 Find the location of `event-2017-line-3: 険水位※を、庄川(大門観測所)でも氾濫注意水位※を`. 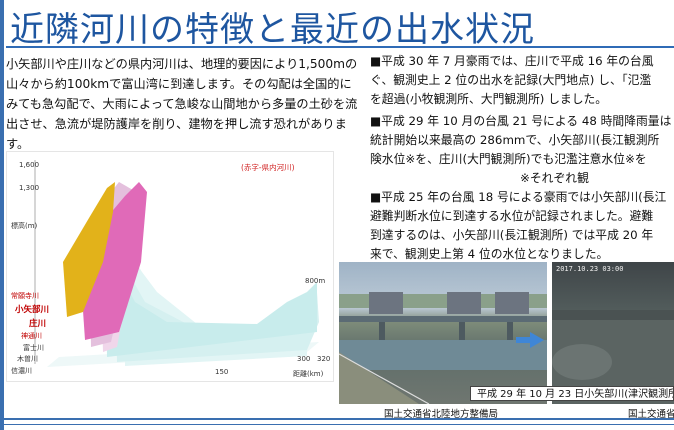

event-2017-line-3: 険水位※を、庄川(大門観測所)でも氾濫注意水位※を is located at coordinates (508, 159).